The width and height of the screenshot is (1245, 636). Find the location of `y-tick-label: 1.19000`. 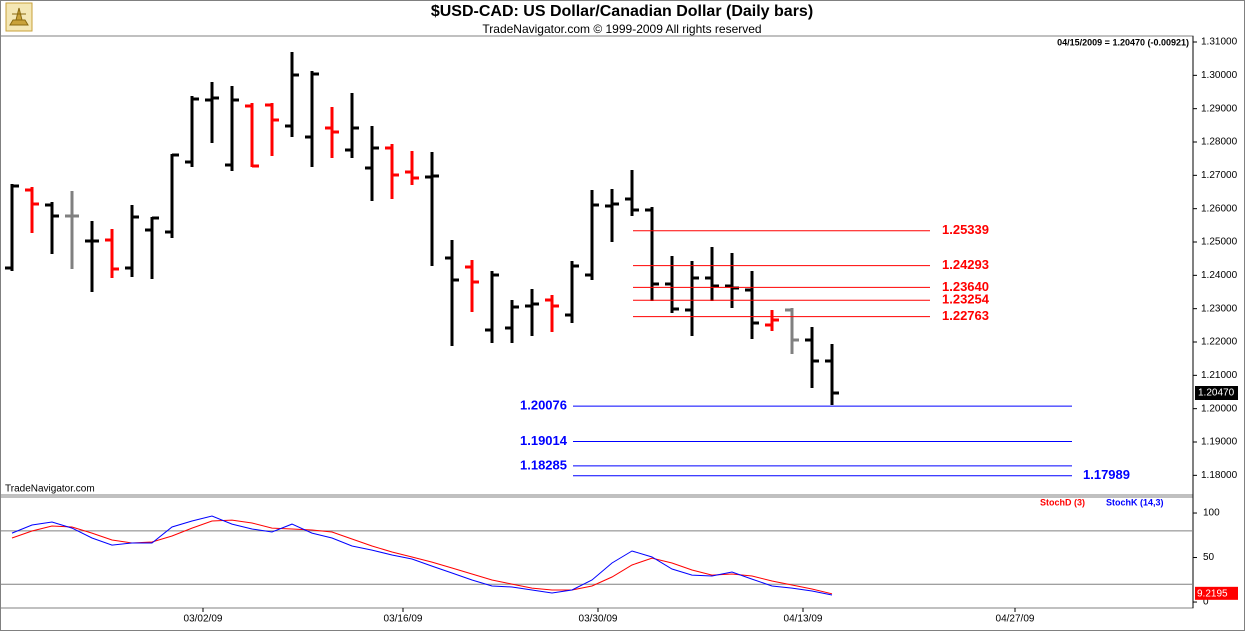

y-tick-label: 1.19000 is located at coordinates (1219, 442).